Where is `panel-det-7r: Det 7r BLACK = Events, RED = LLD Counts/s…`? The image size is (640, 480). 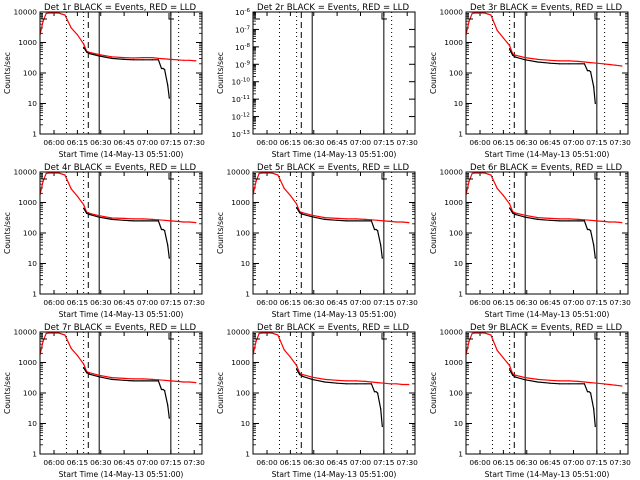 panel-det-7r: Det 7r BLACK = Events, RED = LLD Counts/s… is located at coordinates (104, 401).